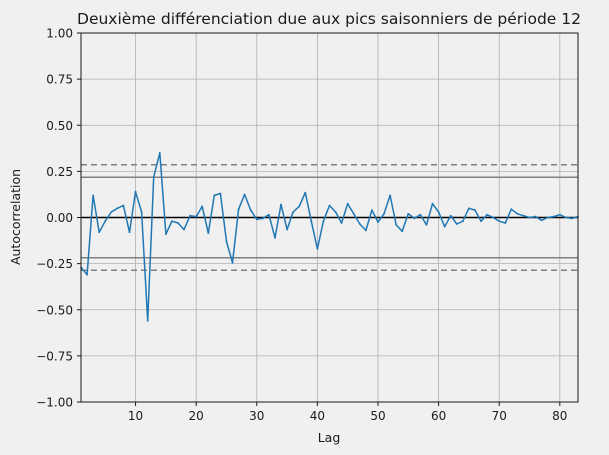 This screenshot has height=455, width=609. I want to click on x-tick-label: 10, so click(135, 416).